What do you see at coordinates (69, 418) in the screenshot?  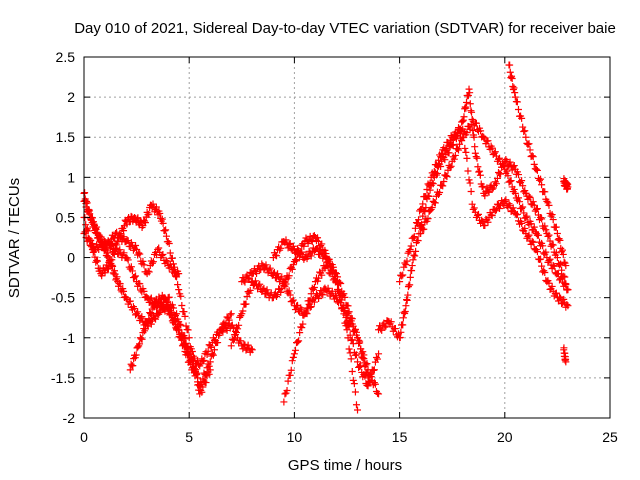 I see `y-tick-label: -2` at bounding box center [69, 418].